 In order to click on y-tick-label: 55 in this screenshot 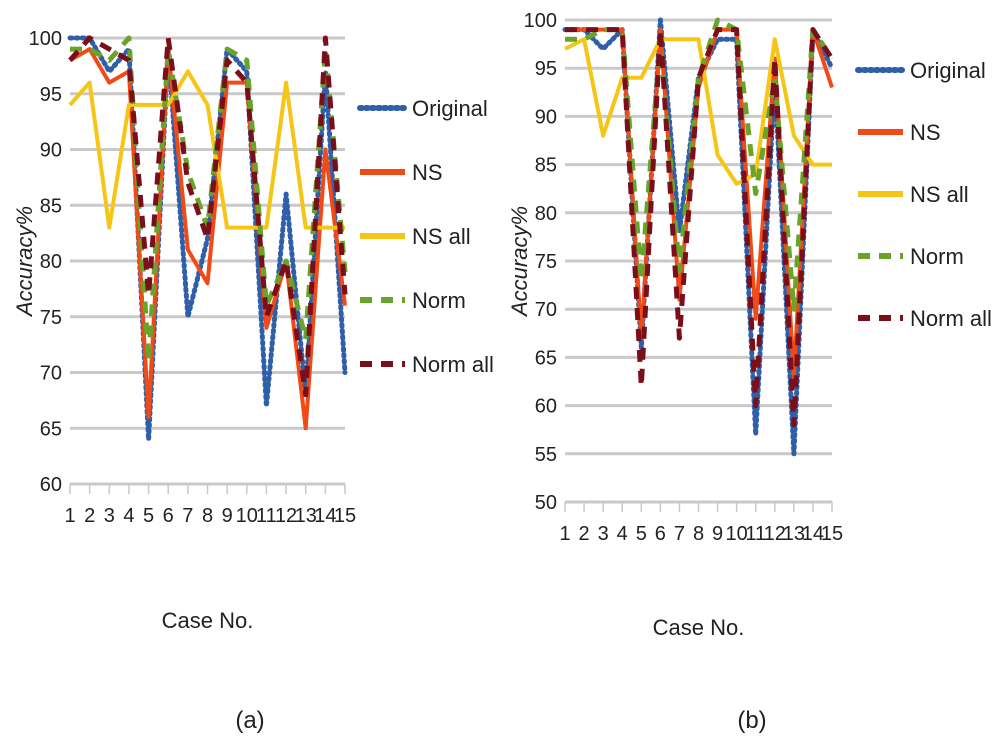, I will do `click(546, 455)`.